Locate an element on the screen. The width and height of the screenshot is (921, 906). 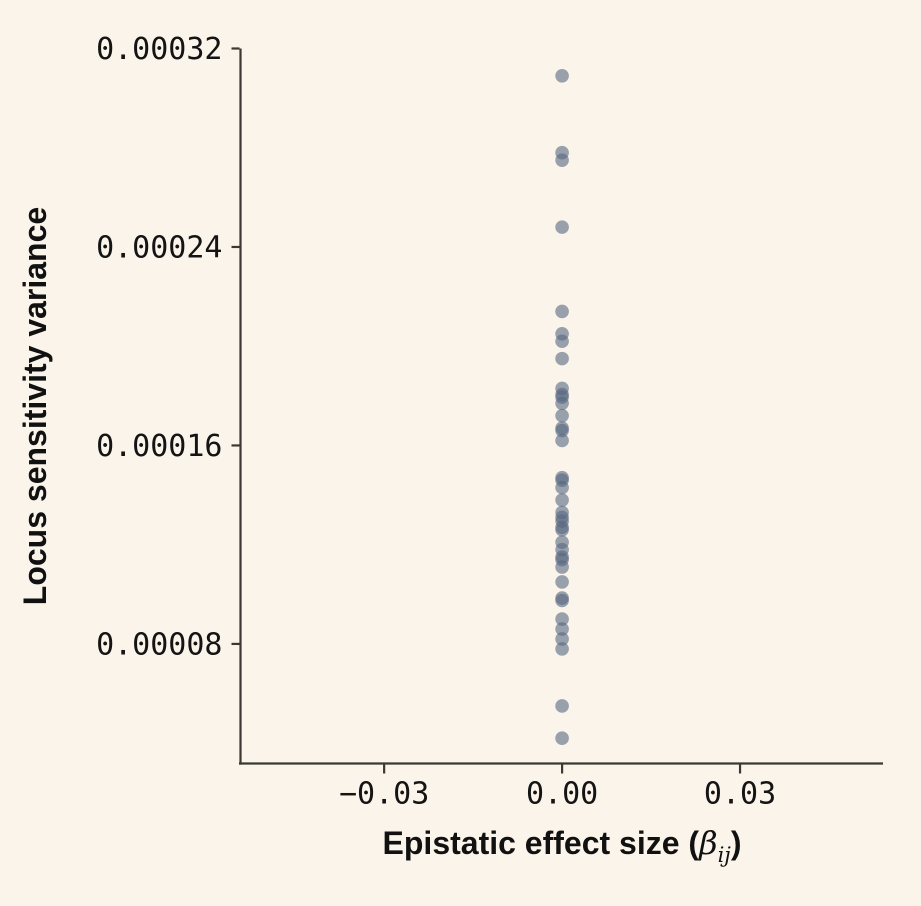
x-axis-title: Epistatic effect size (βij) is located at coordinates (562, 845).